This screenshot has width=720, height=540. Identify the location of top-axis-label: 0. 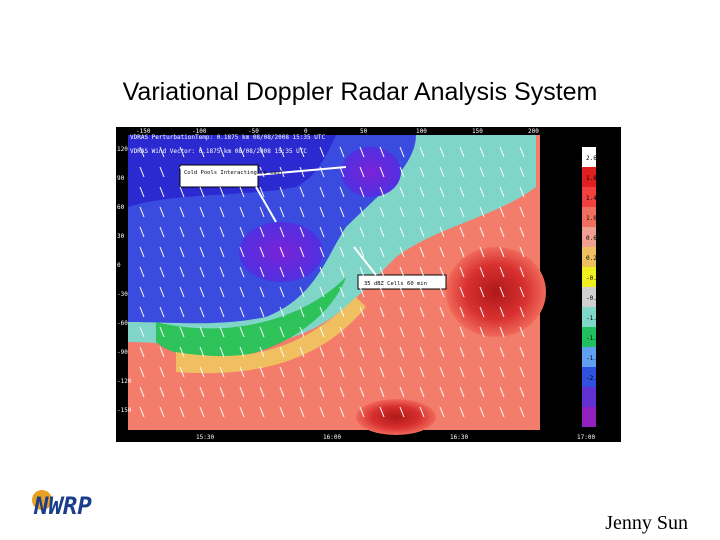
(306, 131).